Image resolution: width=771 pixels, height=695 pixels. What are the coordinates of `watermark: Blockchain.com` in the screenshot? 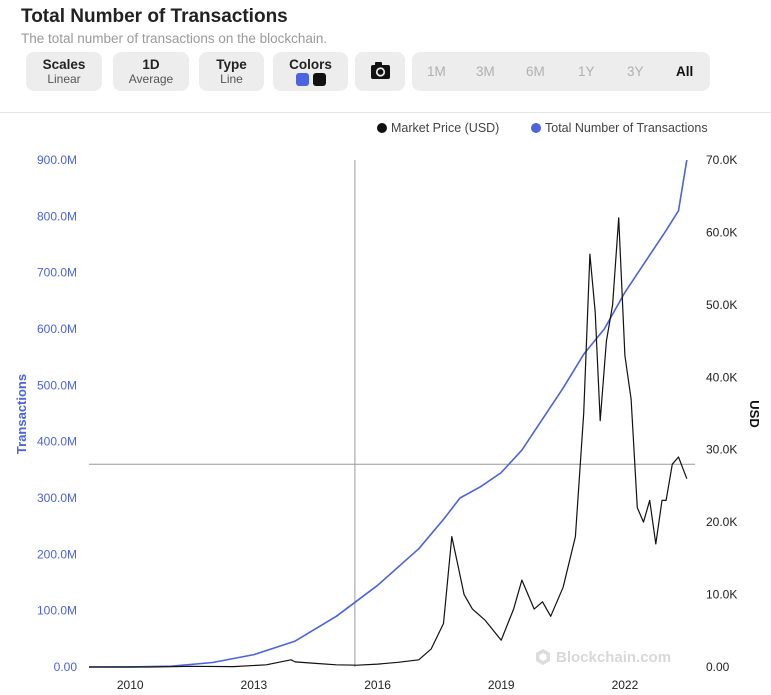 It's located at (603, 657).